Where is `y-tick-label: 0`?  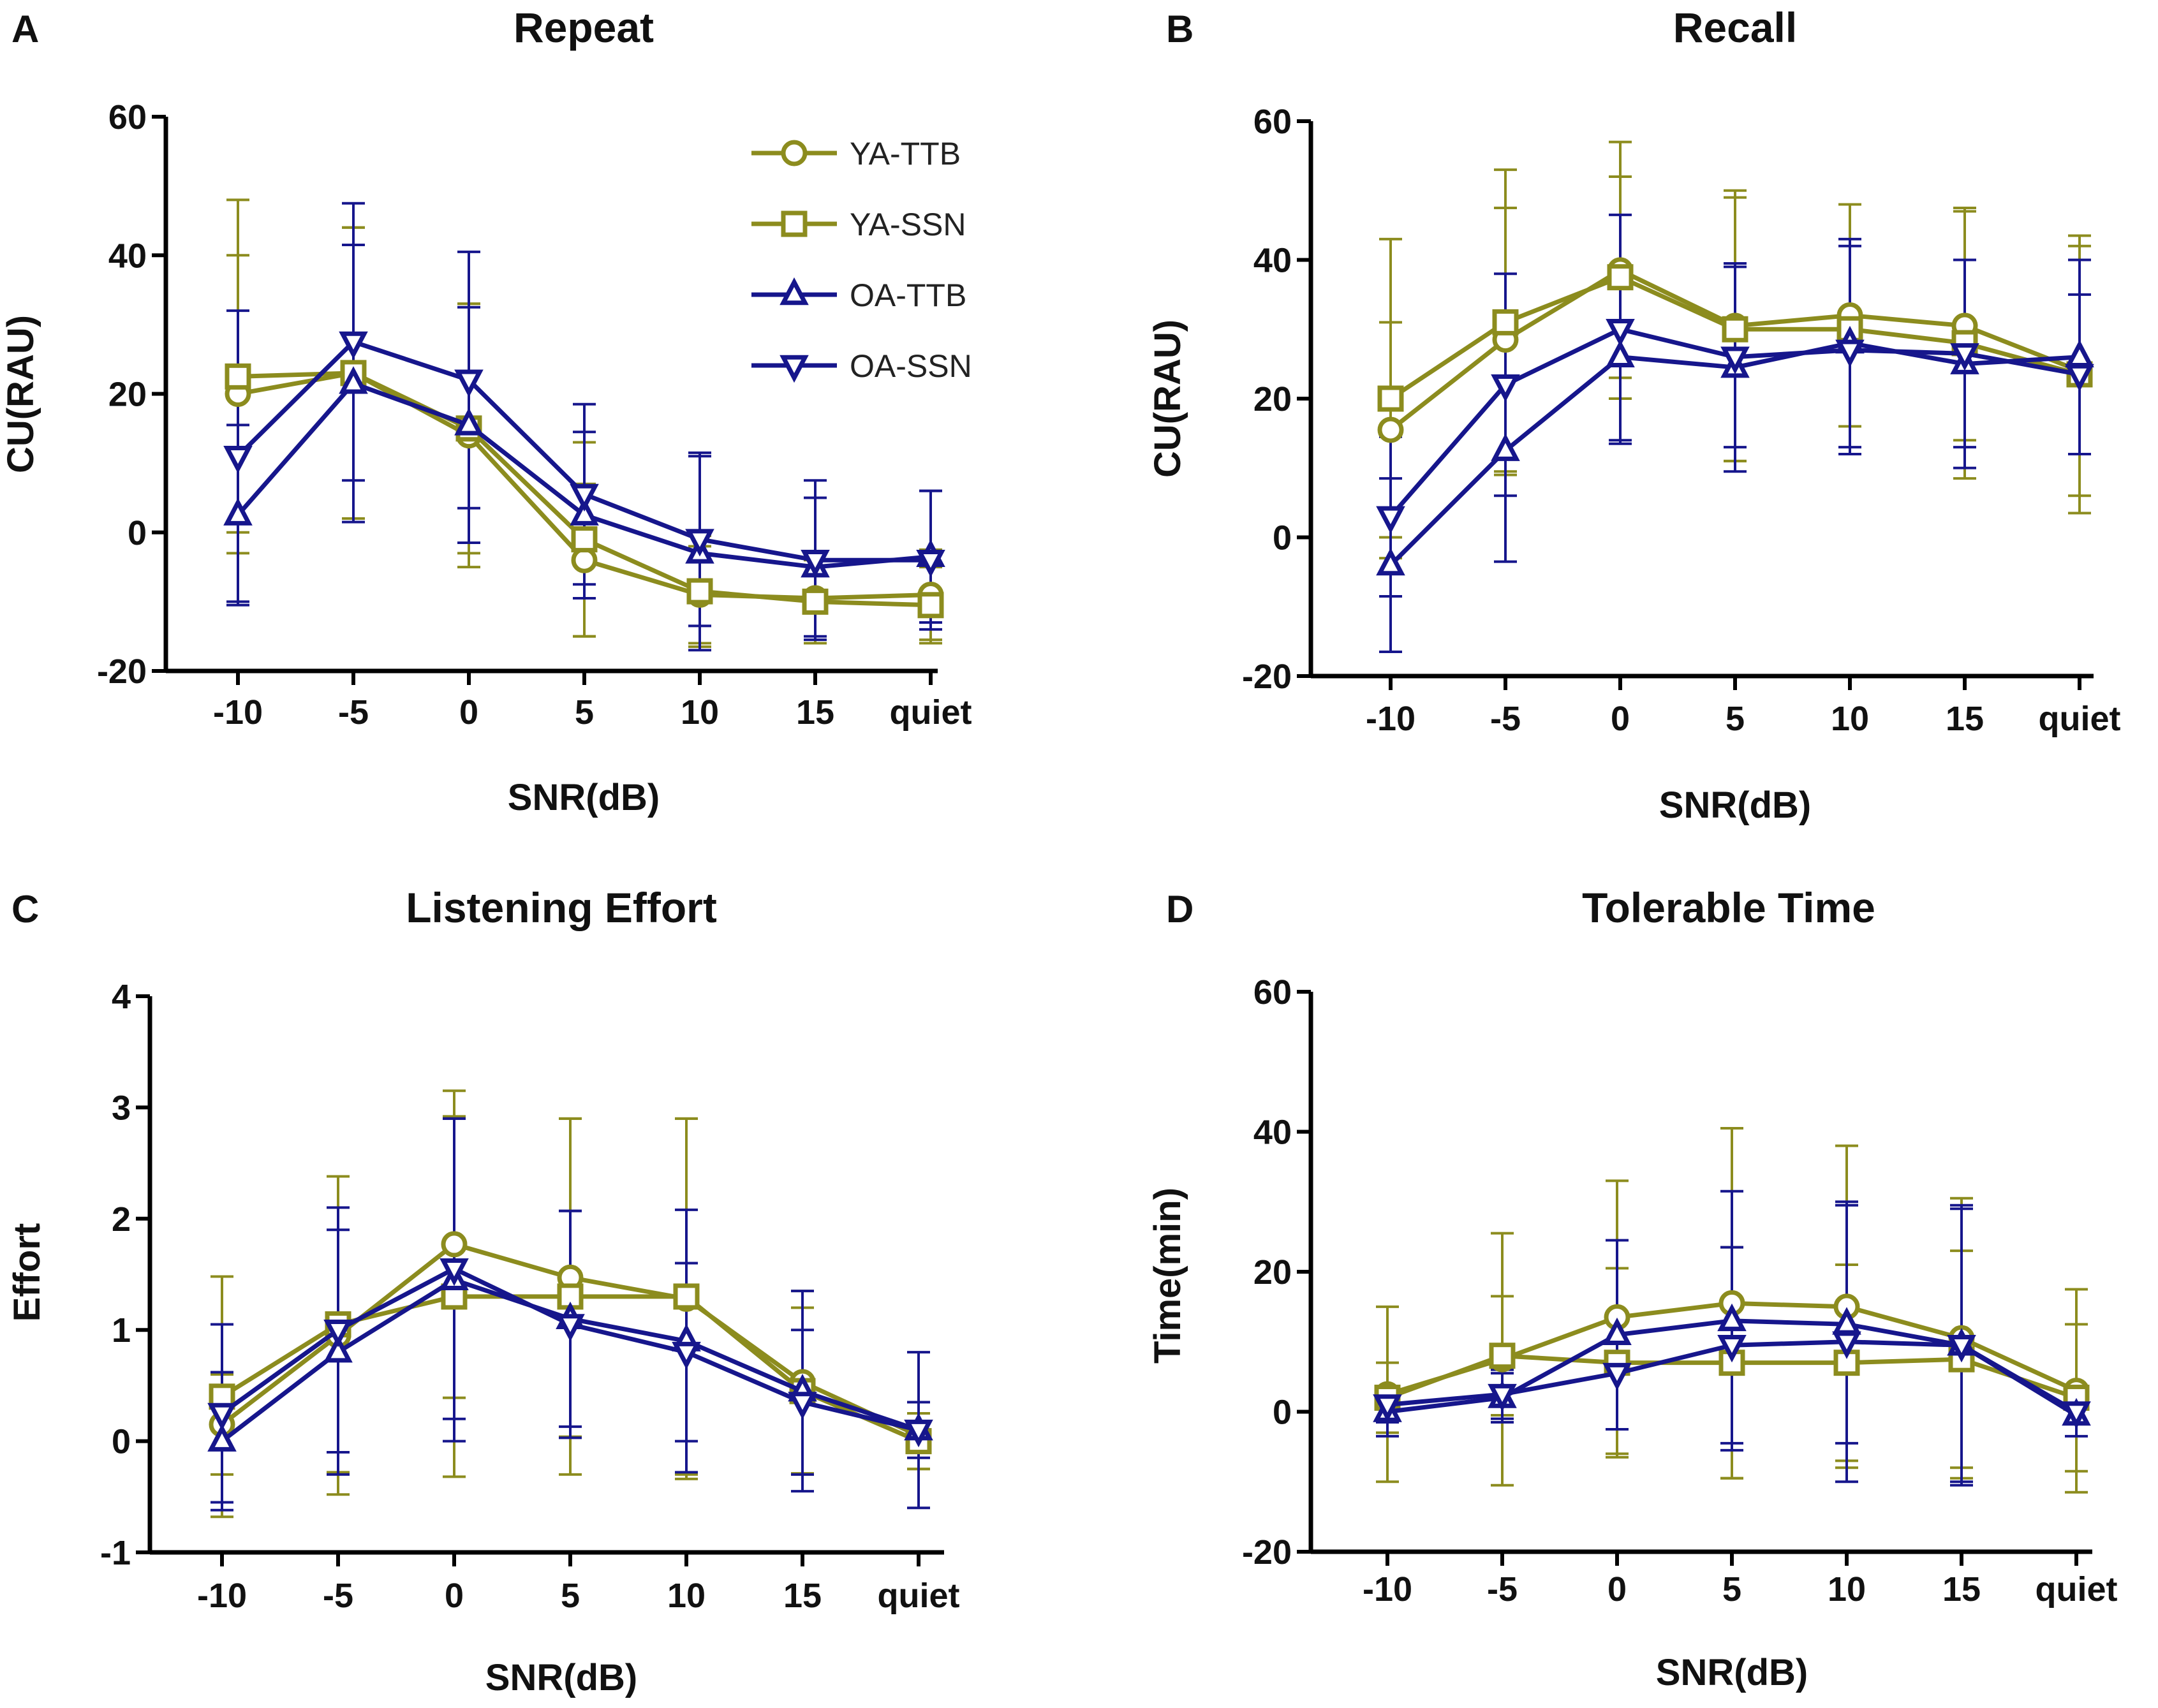
y-tick-label: 0 is located at coordinates (1282, 1413).